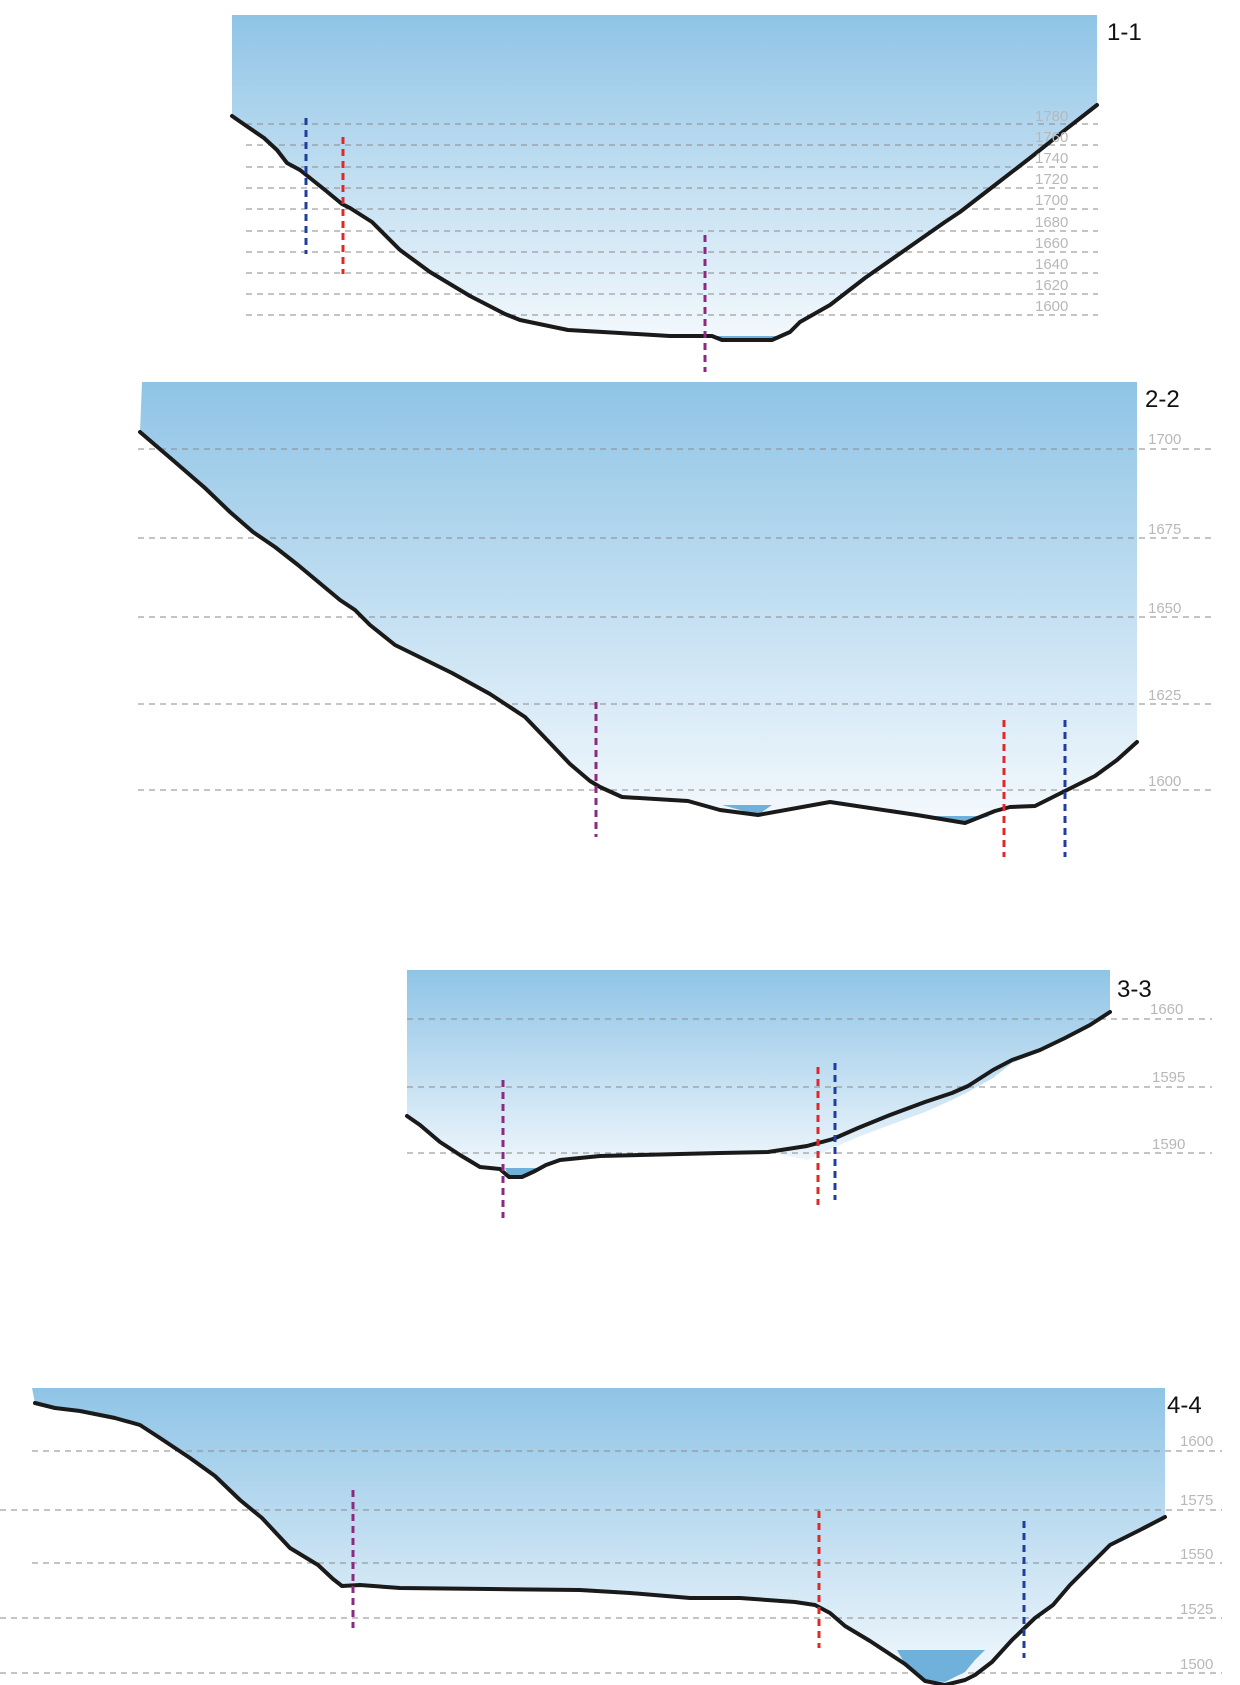 This screenshot has height=1685, width=1240. I want to click on elevation-label: 1640, so click(1051, 264).